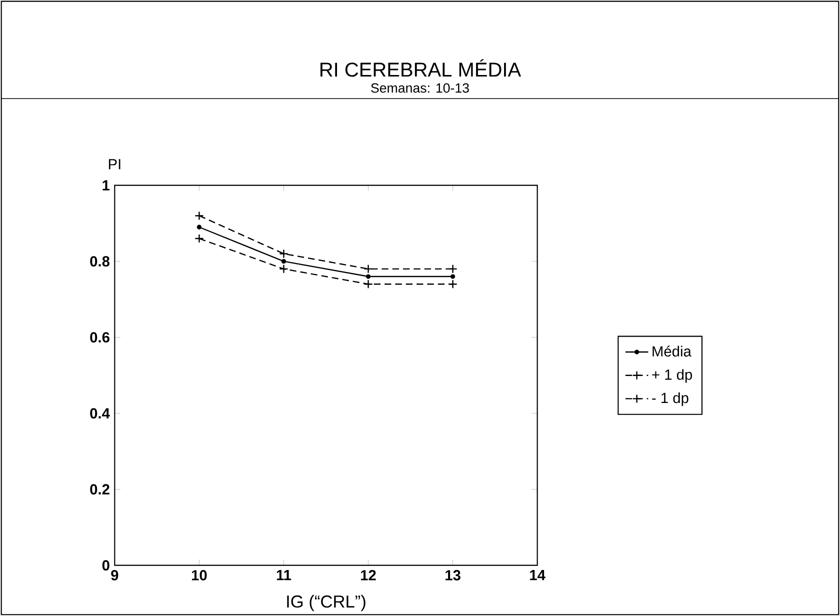  I want to click on chart-title: RI CEREBRAL MÉDIA, so click(421, 68).